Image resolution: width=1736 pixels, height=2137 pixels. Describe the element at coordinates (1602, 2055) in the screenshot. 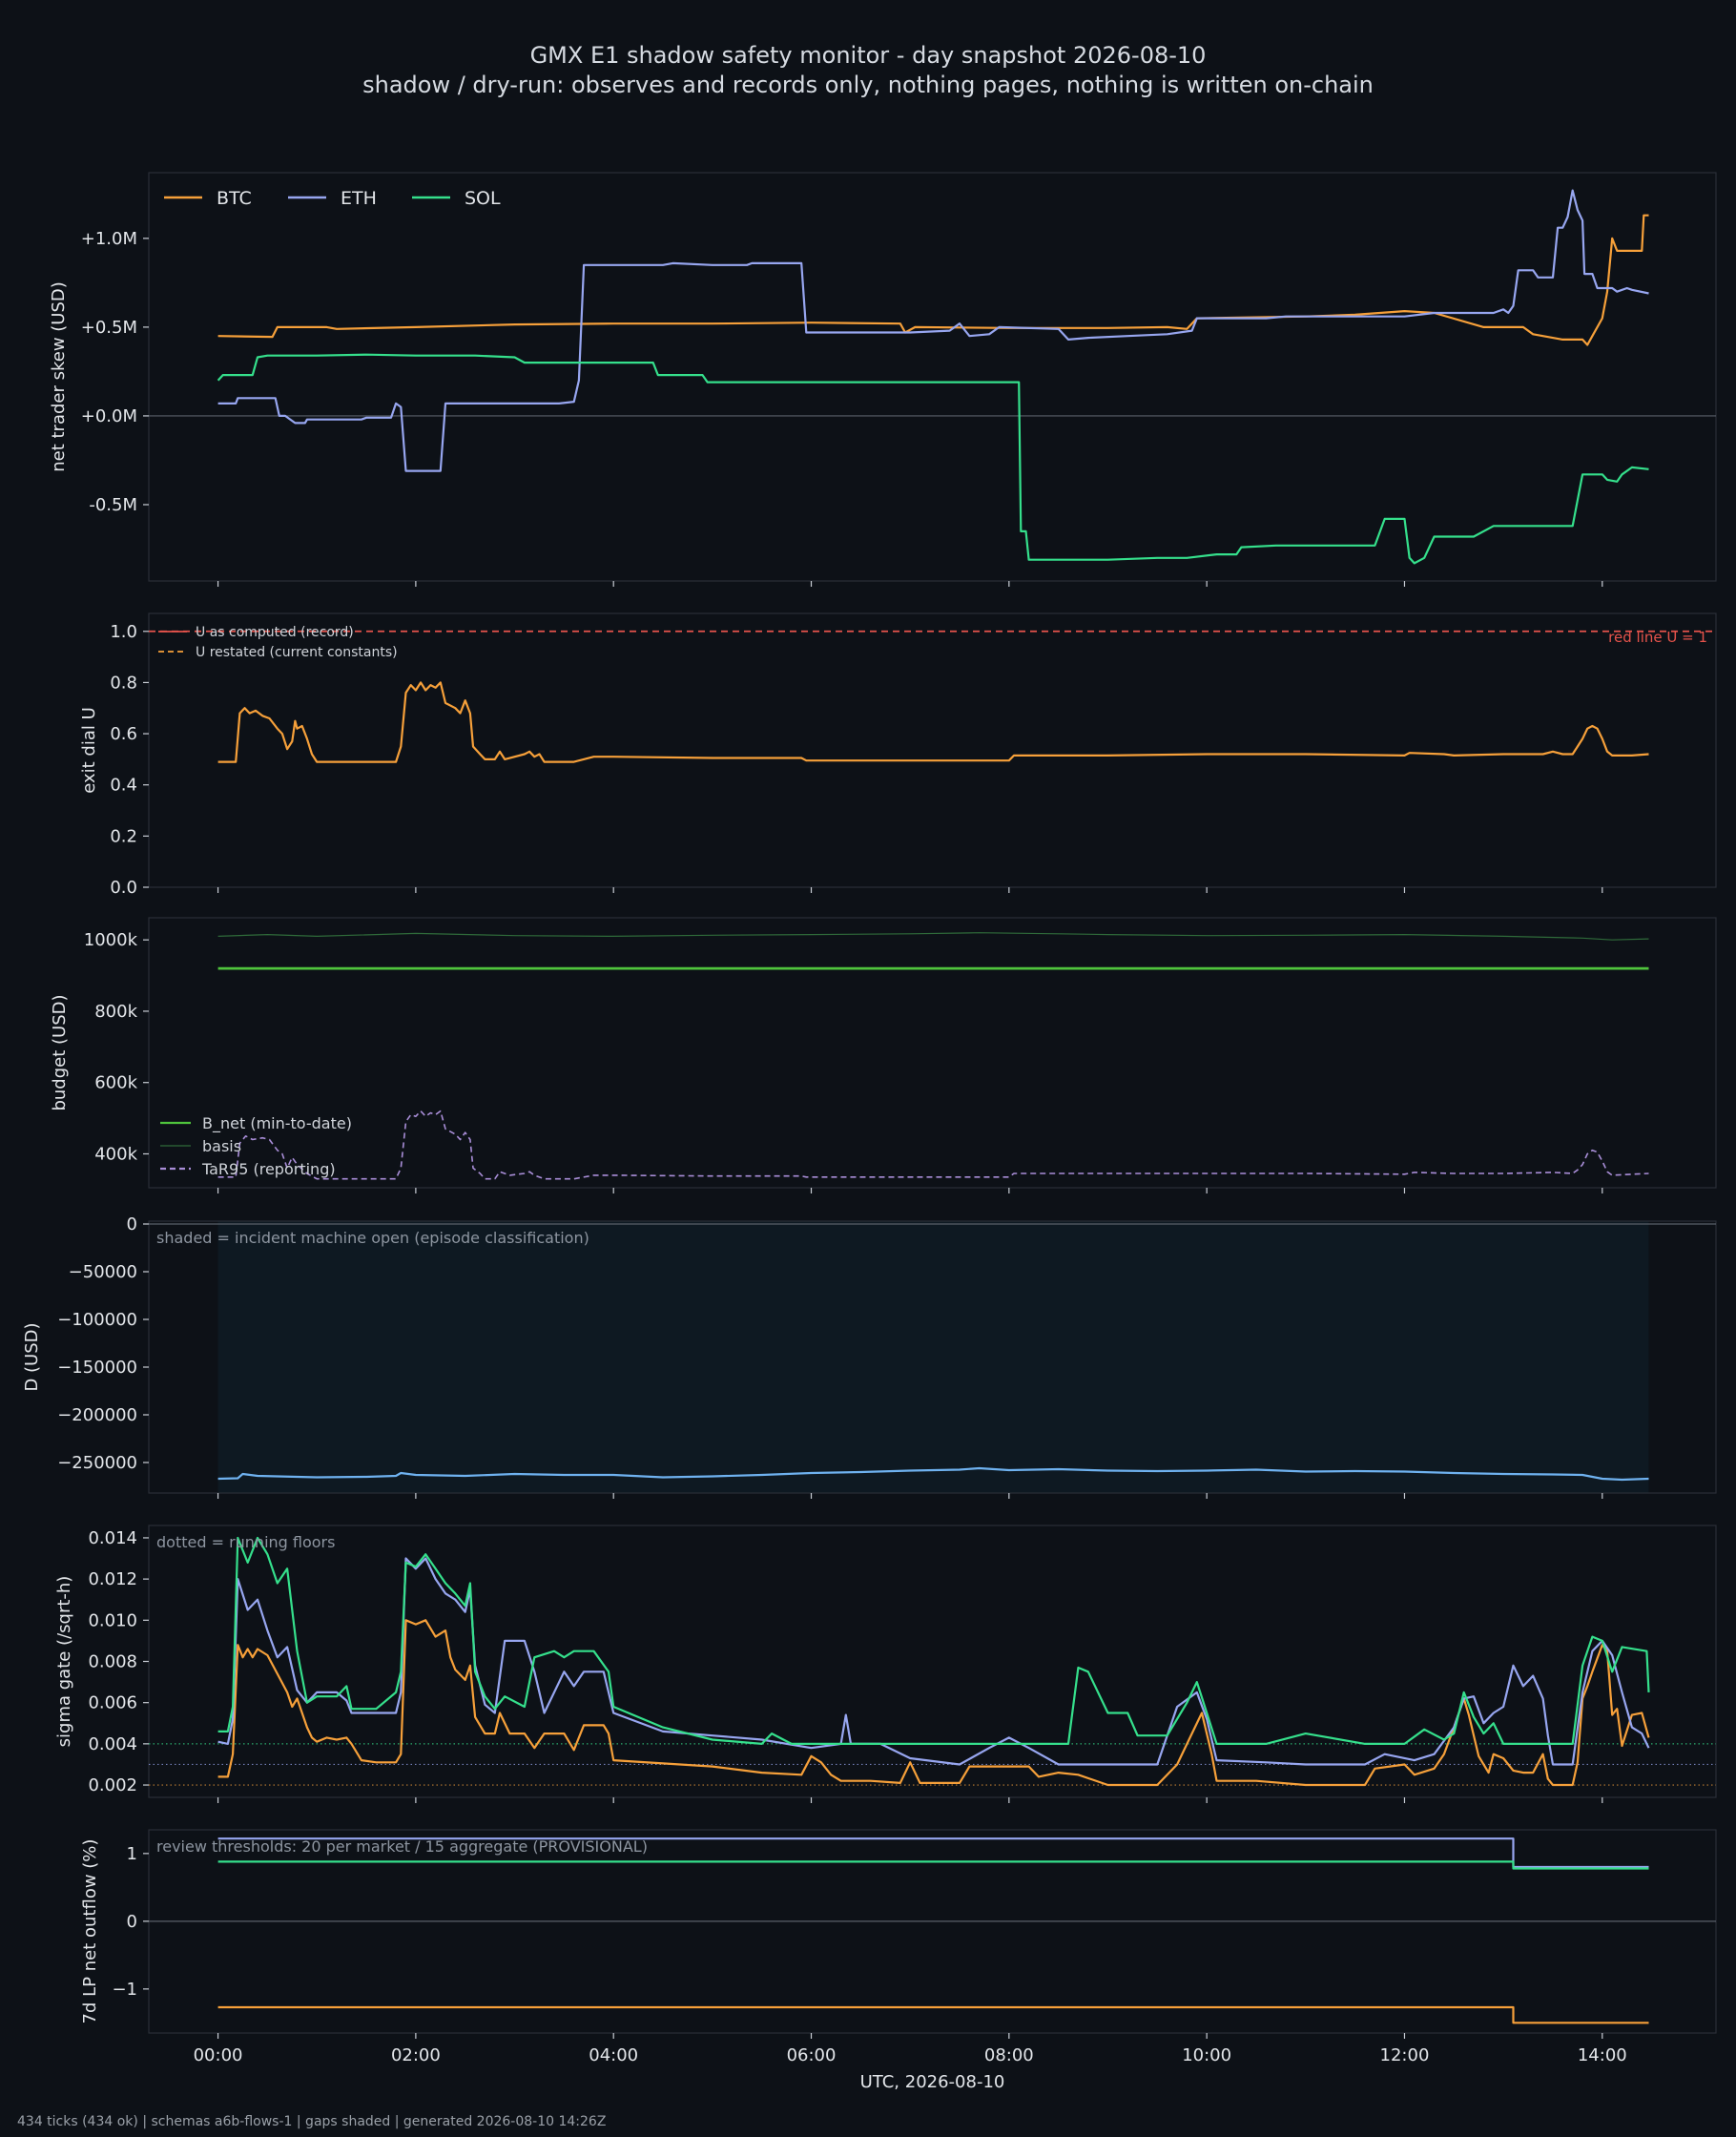

I see `x-tick-label: 14:00` at that location.